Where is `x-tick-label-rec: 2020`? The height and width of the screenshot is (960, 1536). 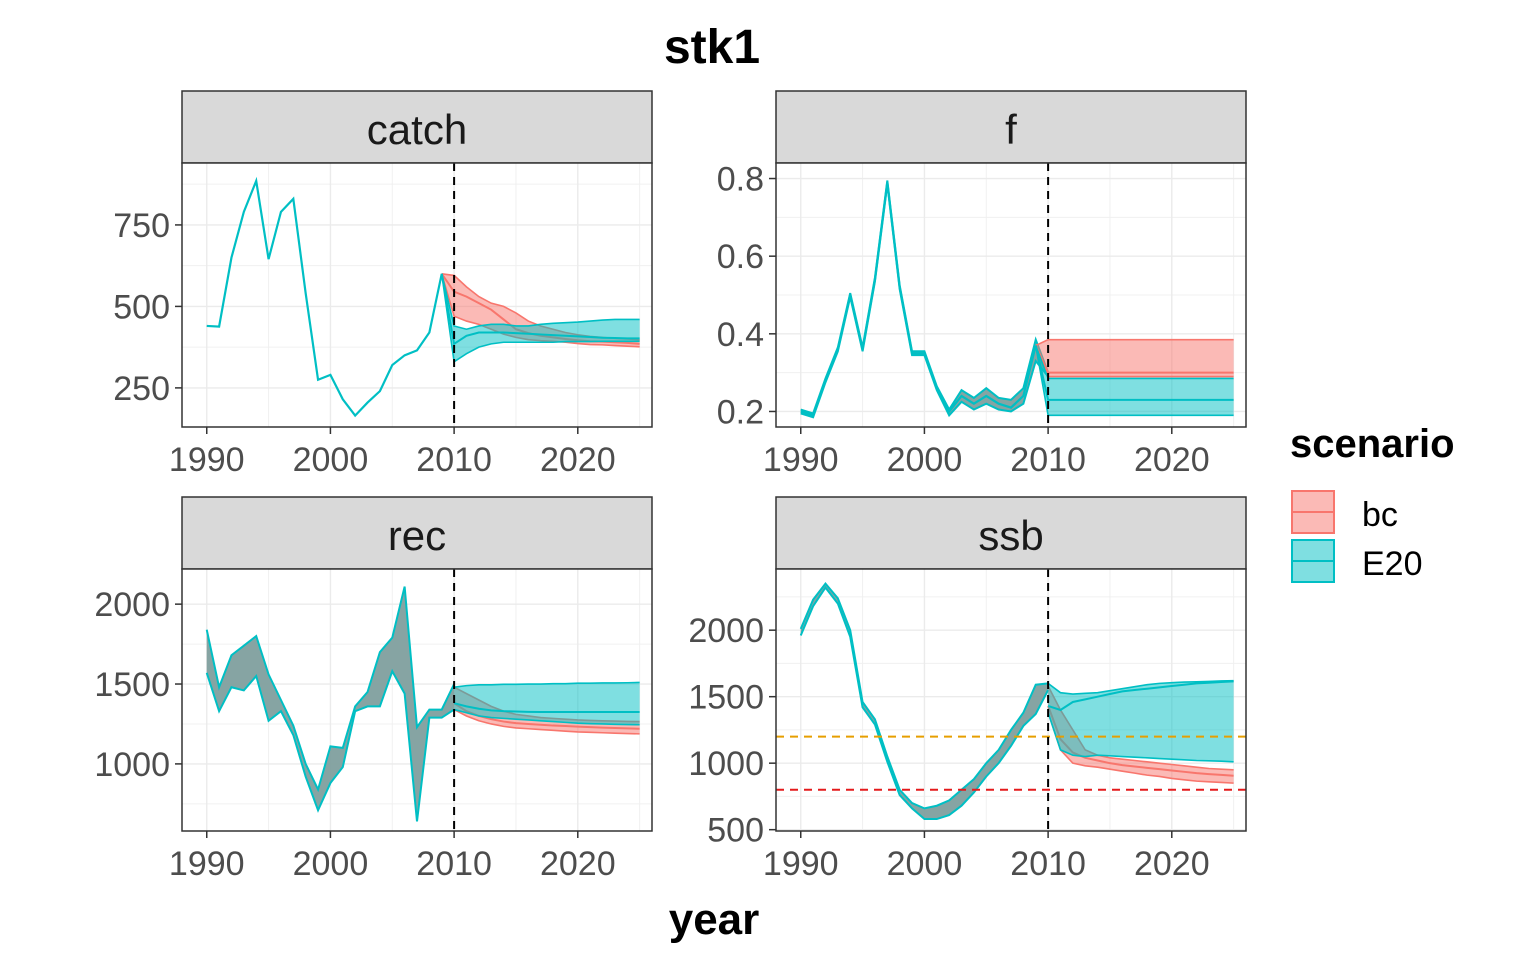 x-tick-label-rec: 2020 is located at coordinates (578, 864).